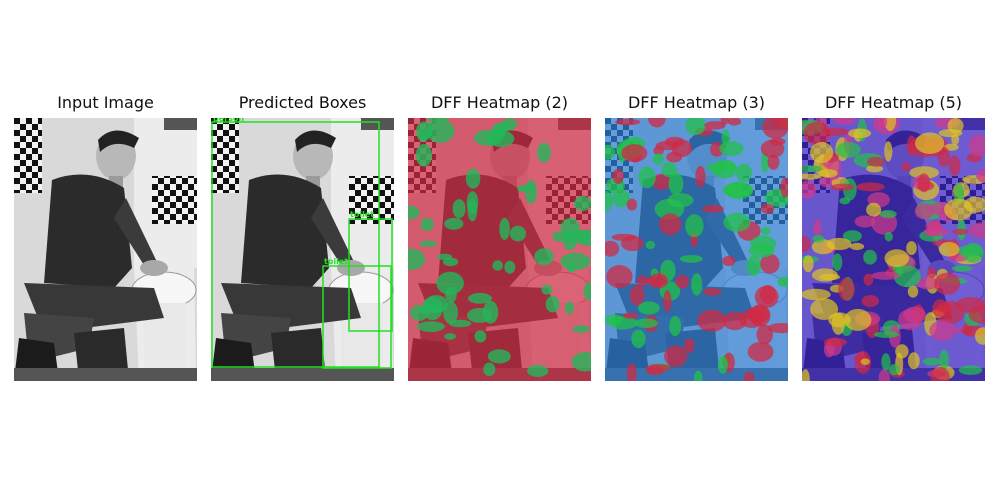 The height and width of the screenshot is (500, 1000). What do you see at coordinates (893, 236) in the screenshot?
I see `panel-dff-heatmap-5: DFF Heatmap (5)` at bounding box center [893, 236].